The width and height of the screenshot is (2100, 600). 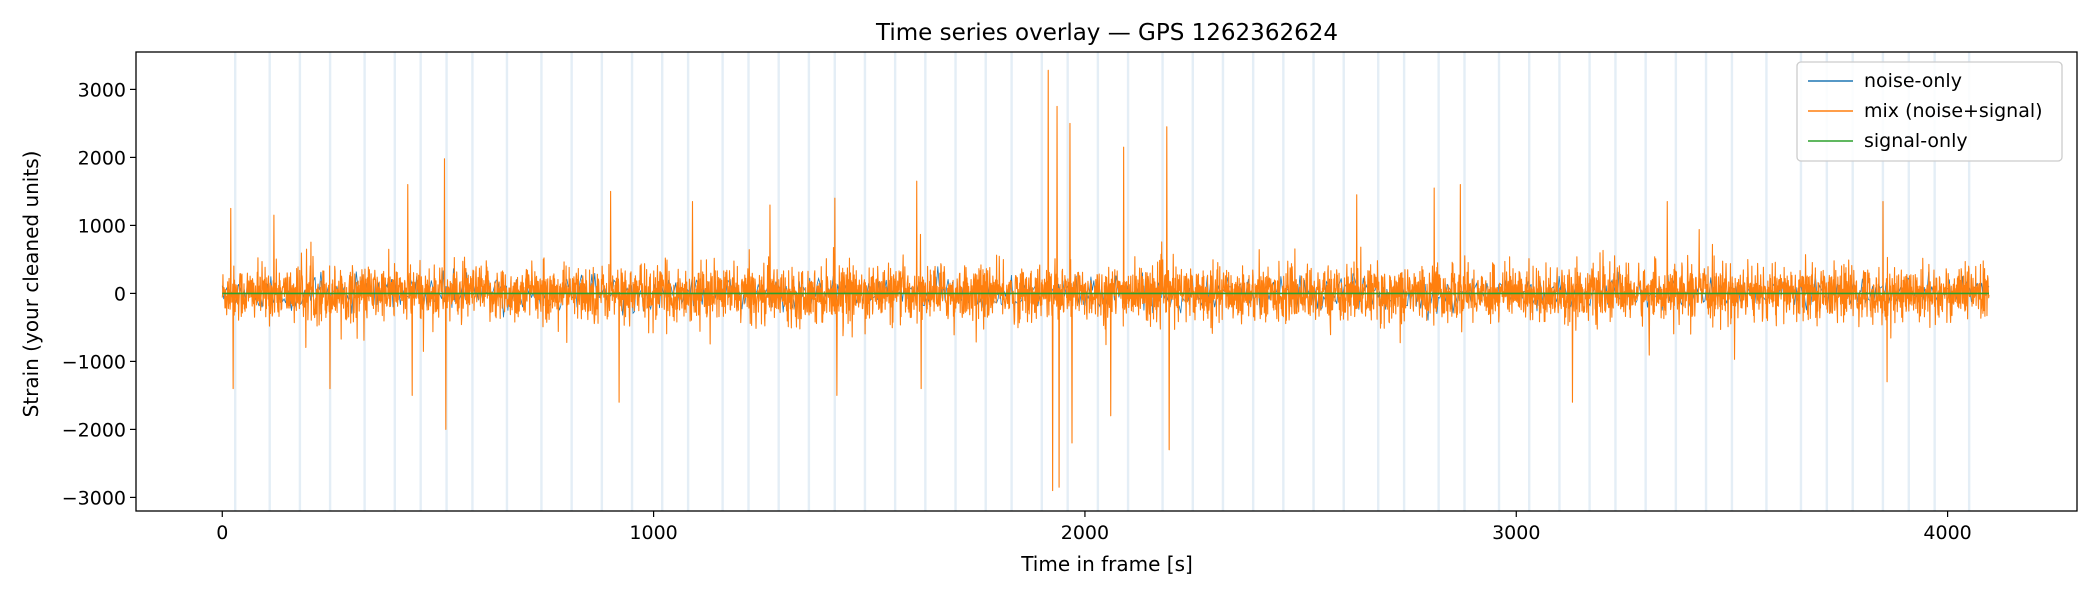 What do you see at coordinates (1913, 81) in the screenshot?
I see `legend-label-noise-only: noise-only` at bounding box center [1913, 81].